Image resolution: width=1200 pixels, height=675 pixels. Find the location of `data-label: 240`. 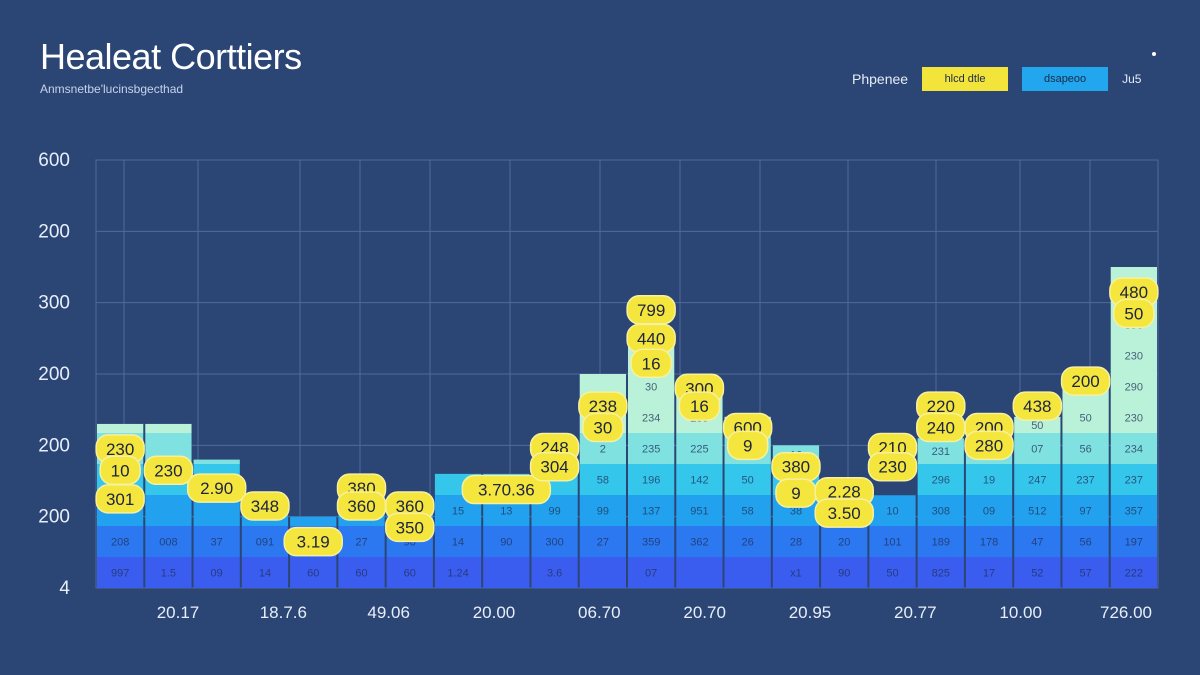

data-label: 240 is located at coordinates (941, 428).